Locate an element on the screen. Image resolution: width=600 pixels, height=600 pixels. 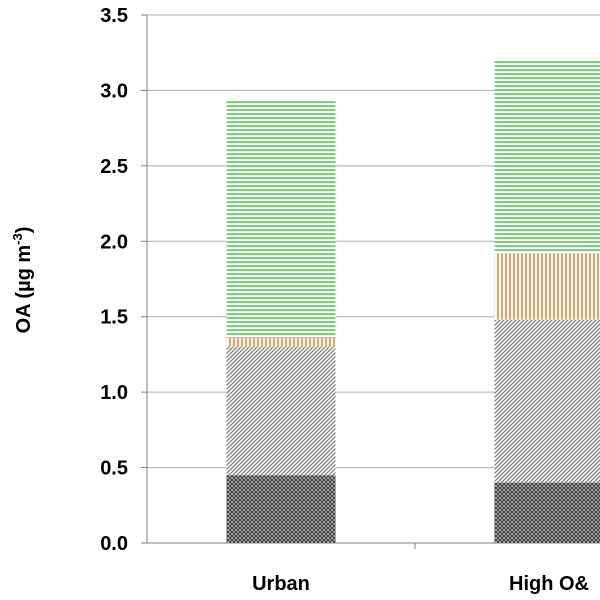
y-tick-label: 1.0 is located at coordinates (114, 393).